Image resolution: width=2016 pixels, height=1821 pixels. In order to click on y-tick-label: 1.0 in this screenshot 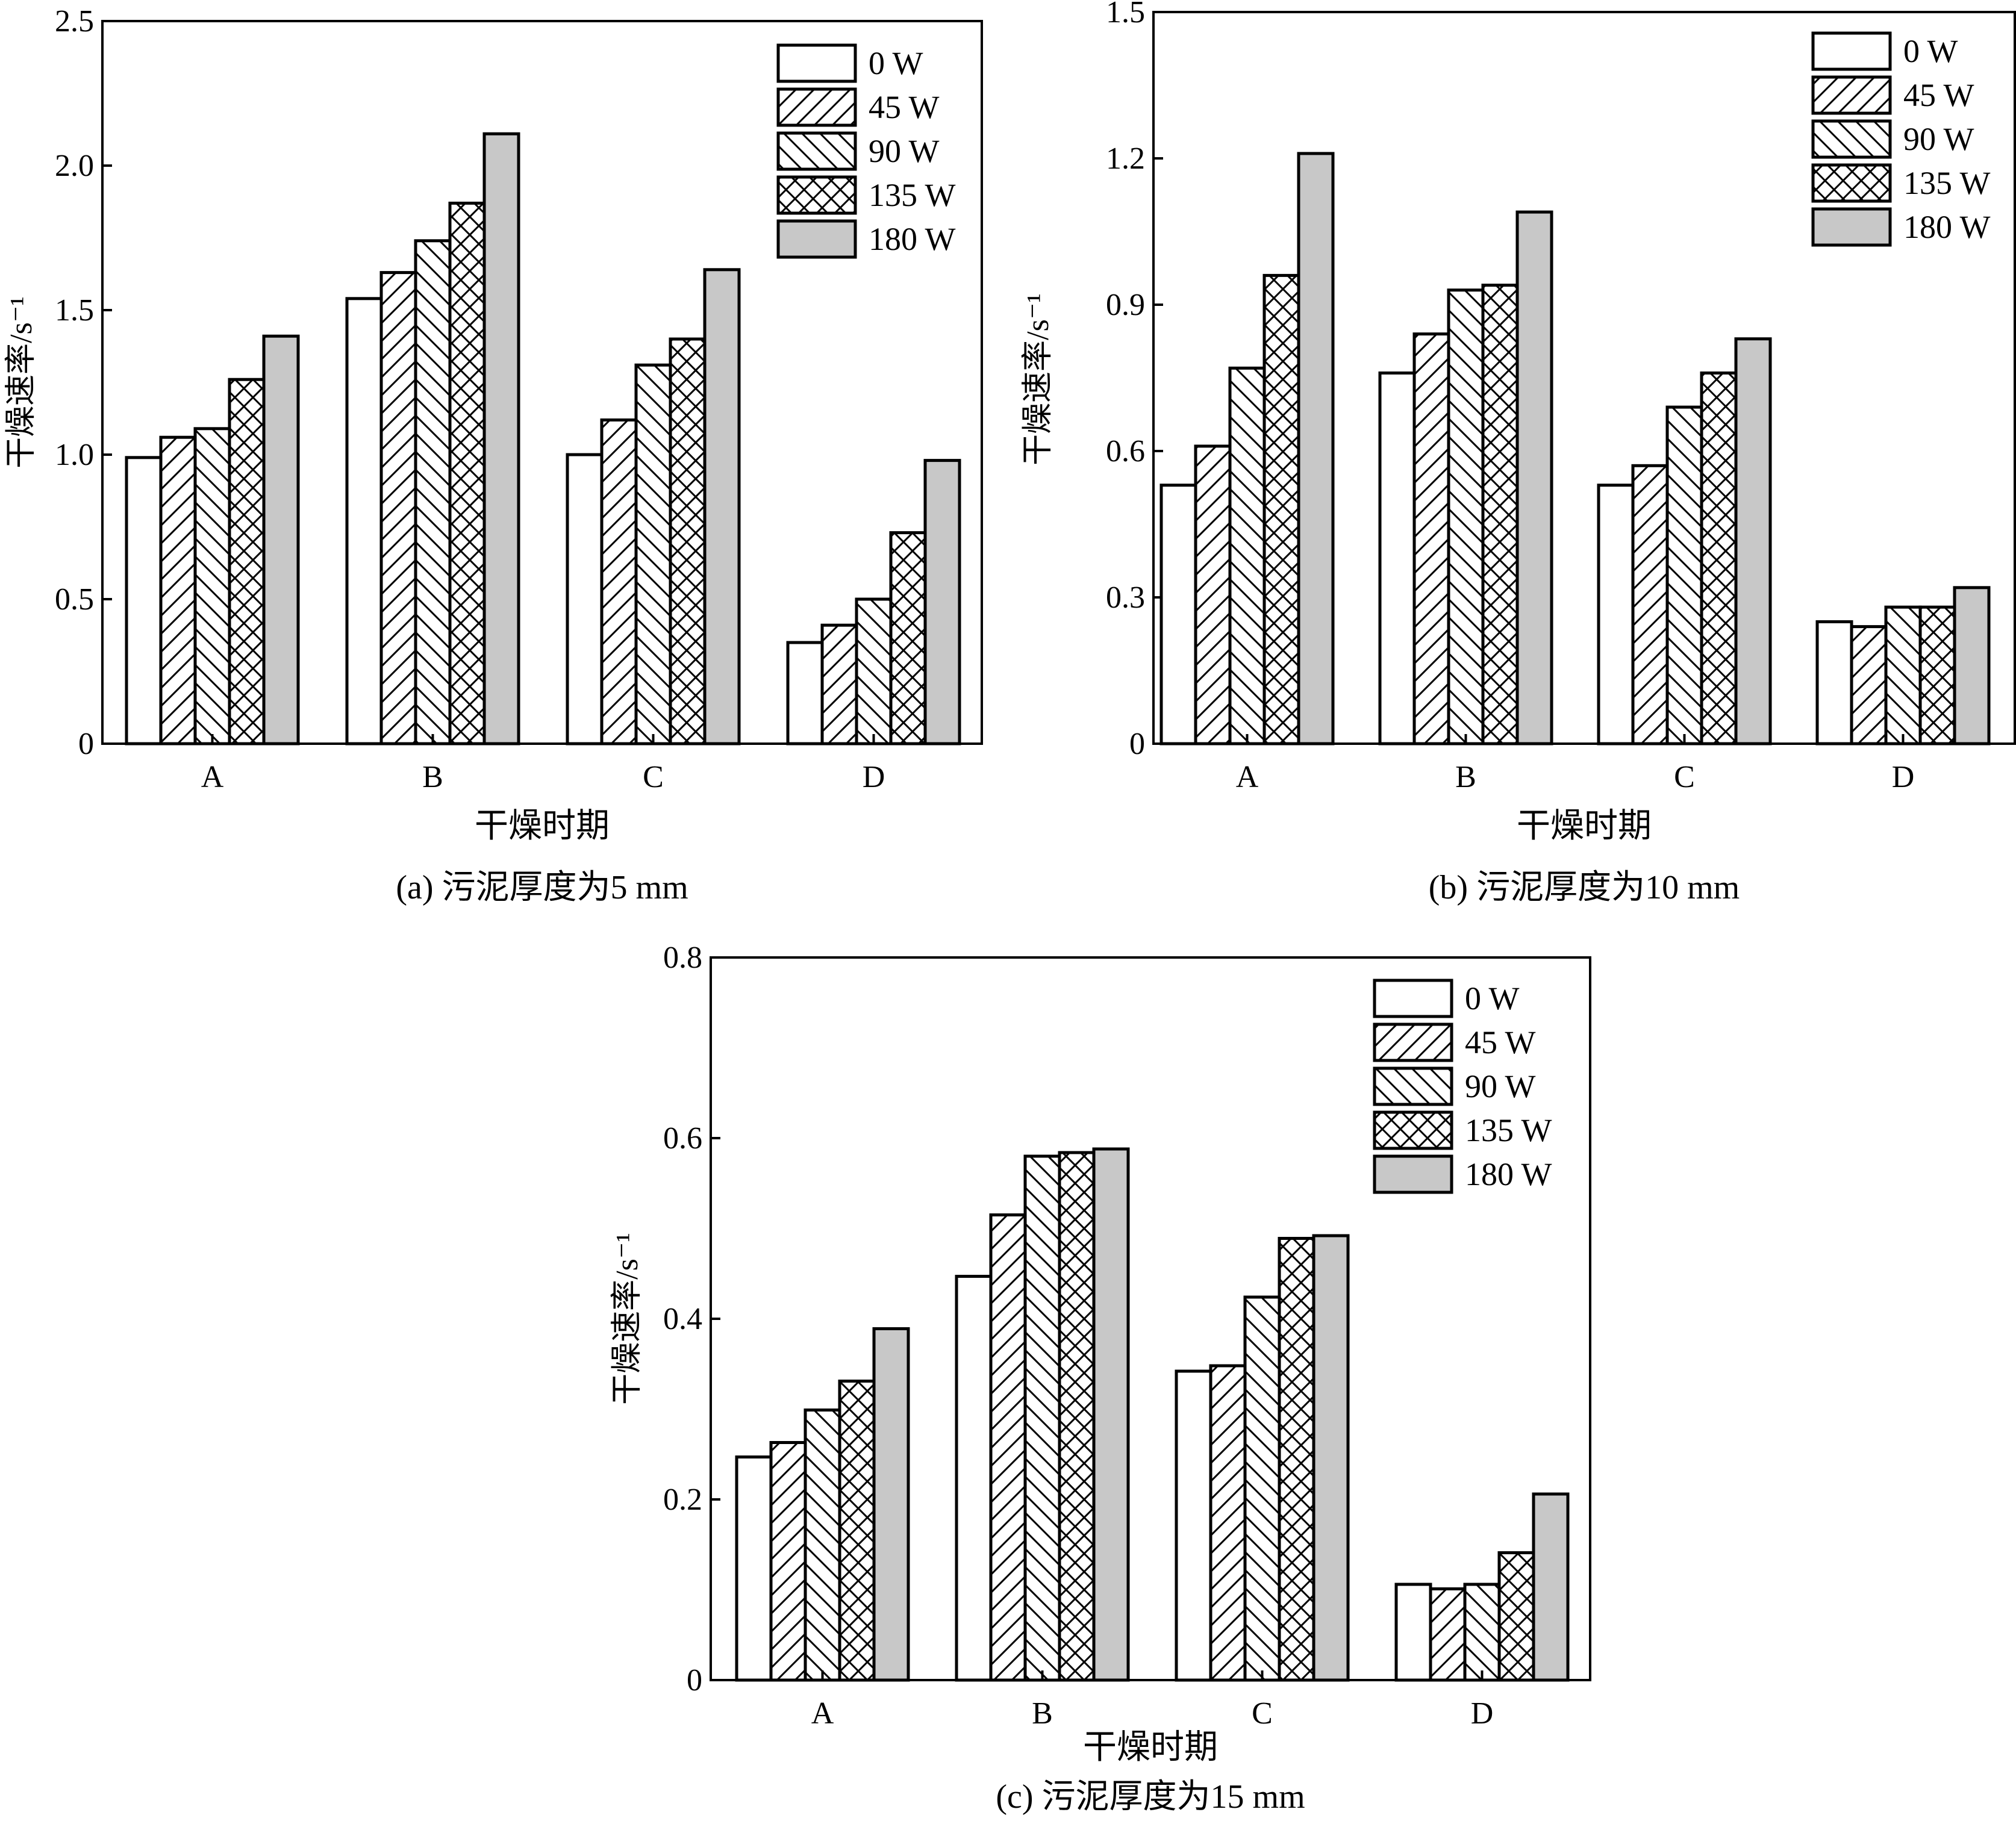, I will do `click(74, 455)`.